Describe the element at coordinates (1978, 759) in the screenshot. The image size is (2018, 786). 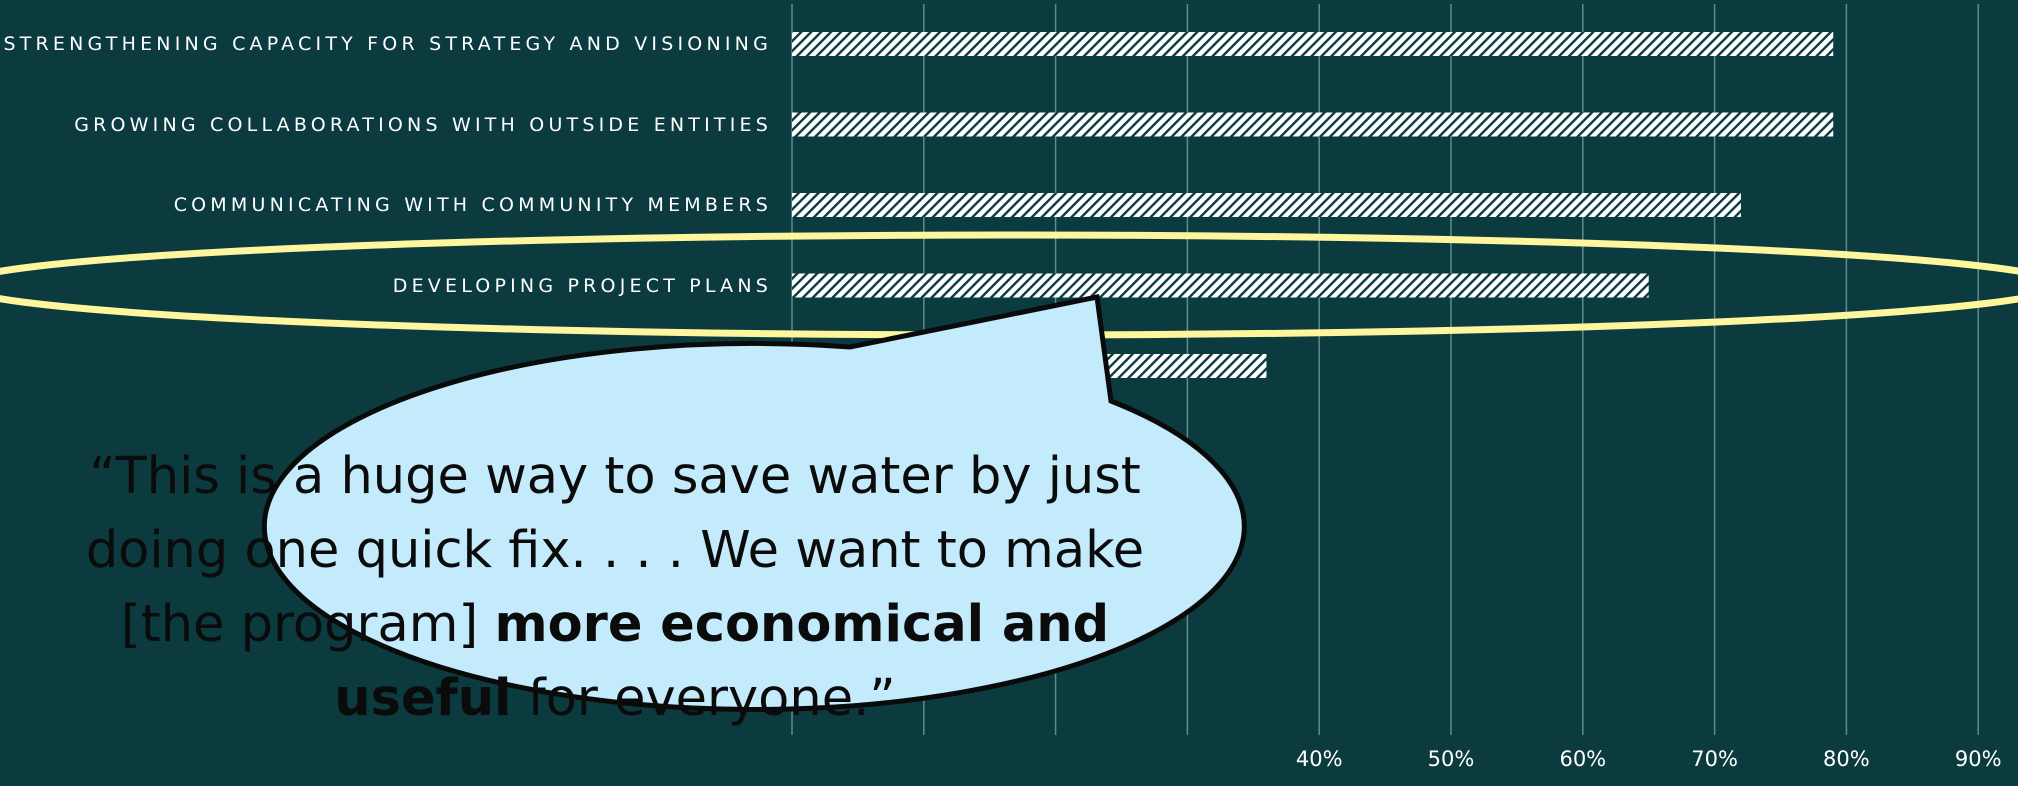
I see `tick-label: 90%` at that location.